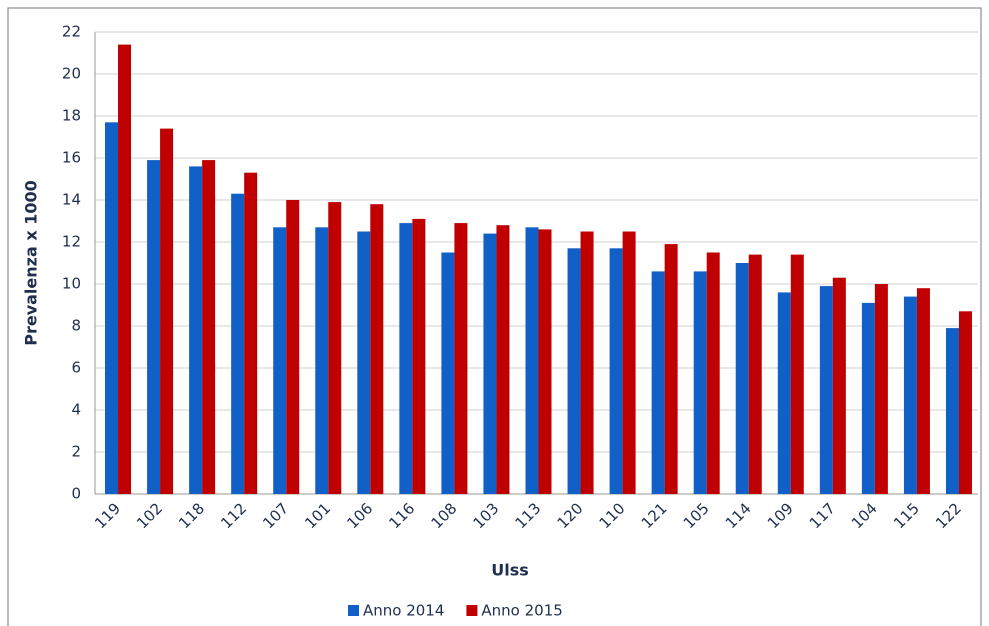  I want to click on y-tick-label: 16, so click(71, 158).